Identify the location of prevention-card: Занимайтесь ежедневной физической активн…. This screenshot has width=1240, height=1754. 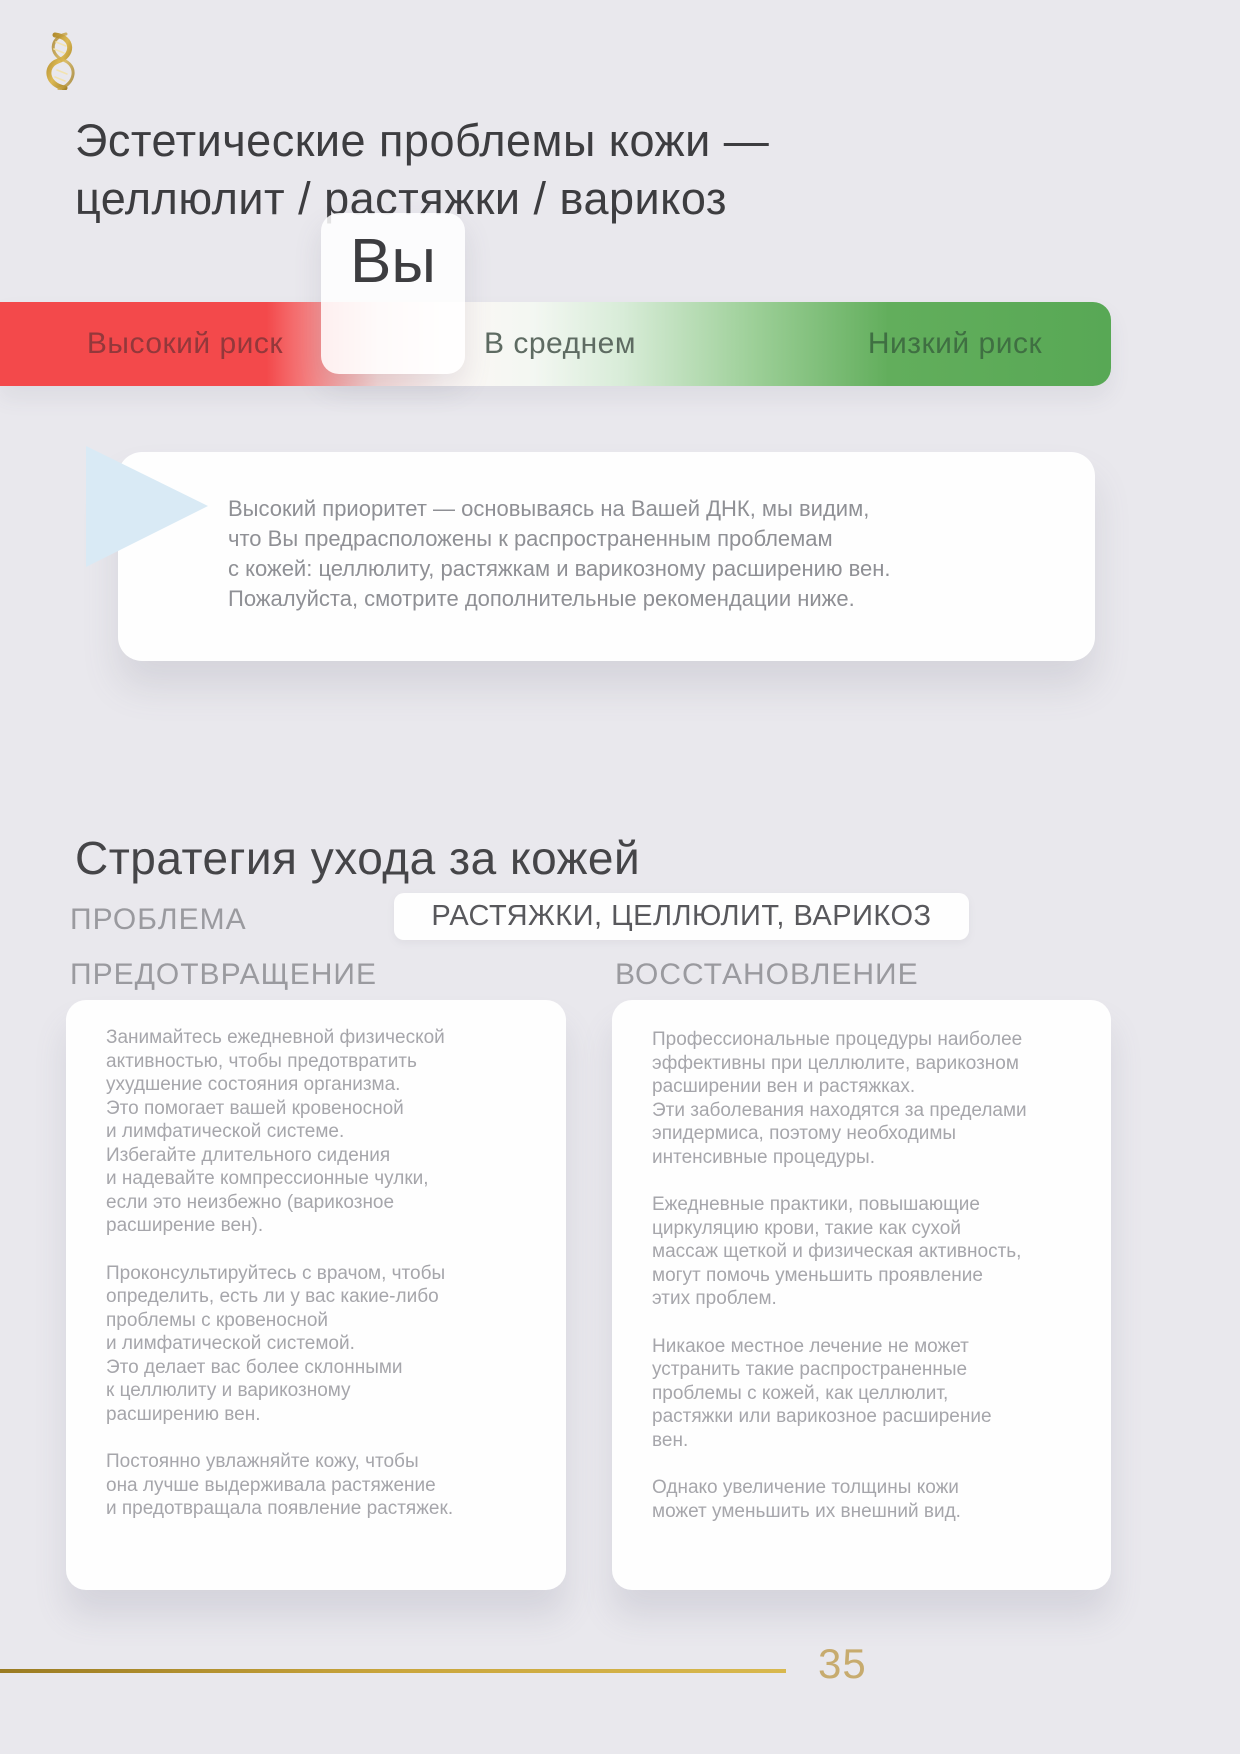
(316, 1295).